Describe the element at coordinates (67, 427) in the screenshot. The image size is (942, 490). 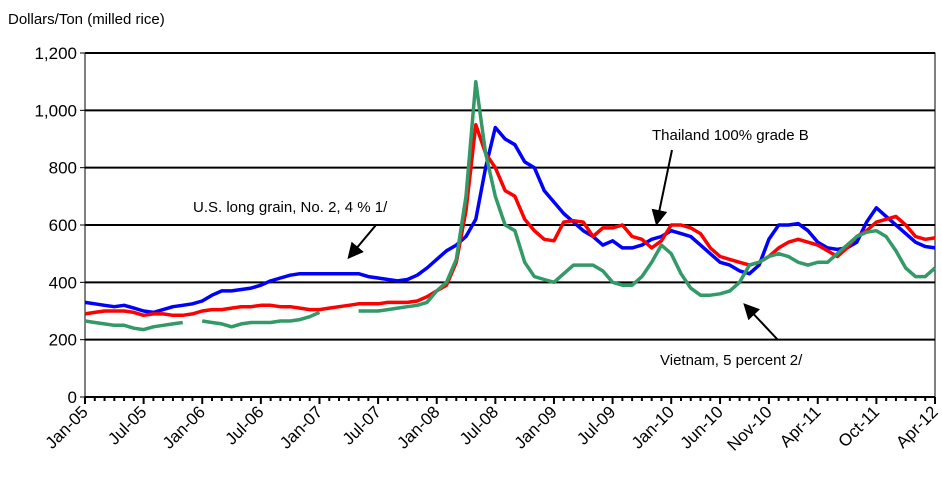
I see `x-tick-label: Jan-05` at that location.